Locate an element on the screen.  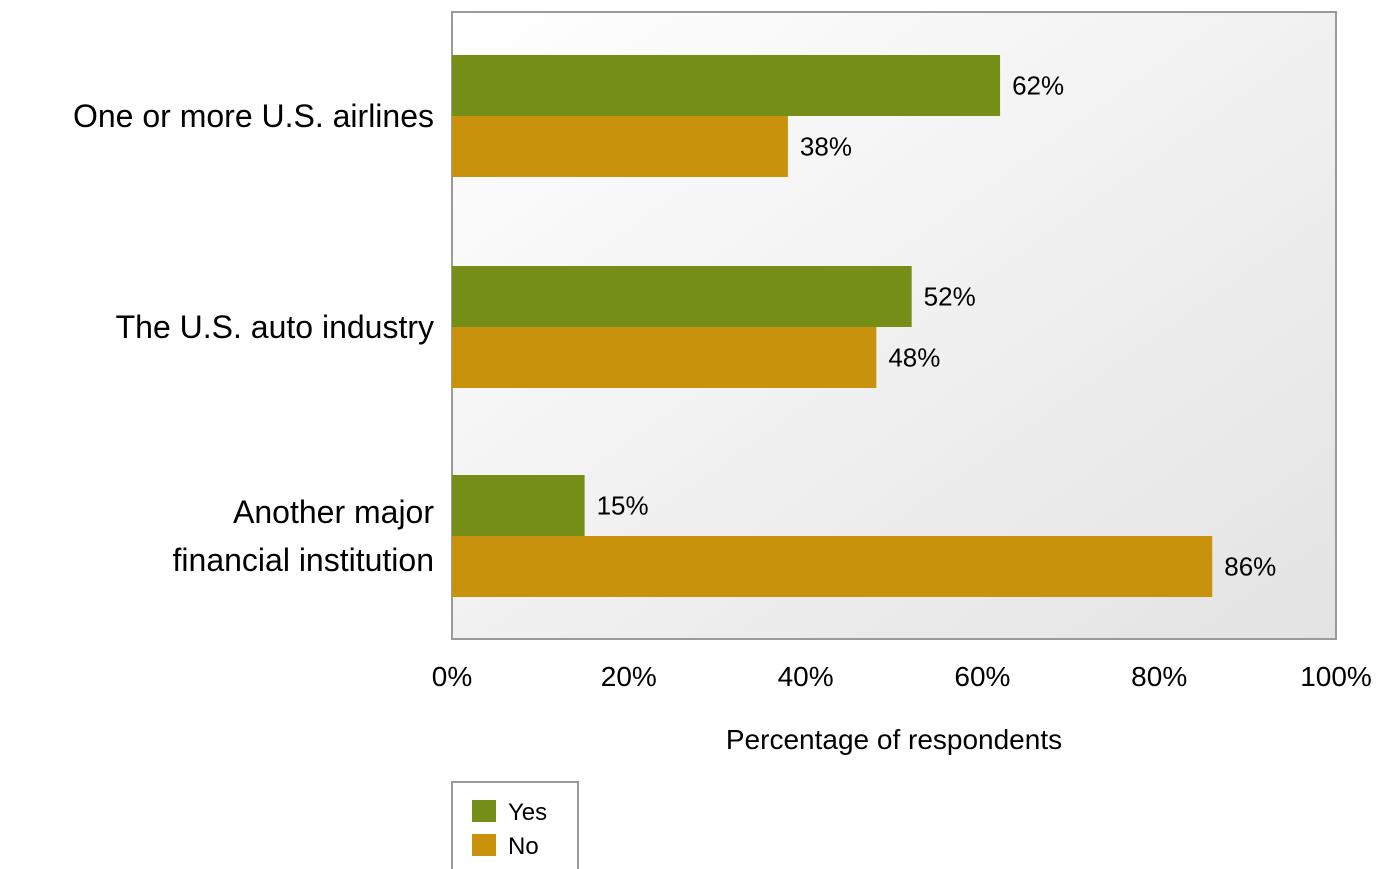
legend: Yes No is located at coordinates (515, 825).